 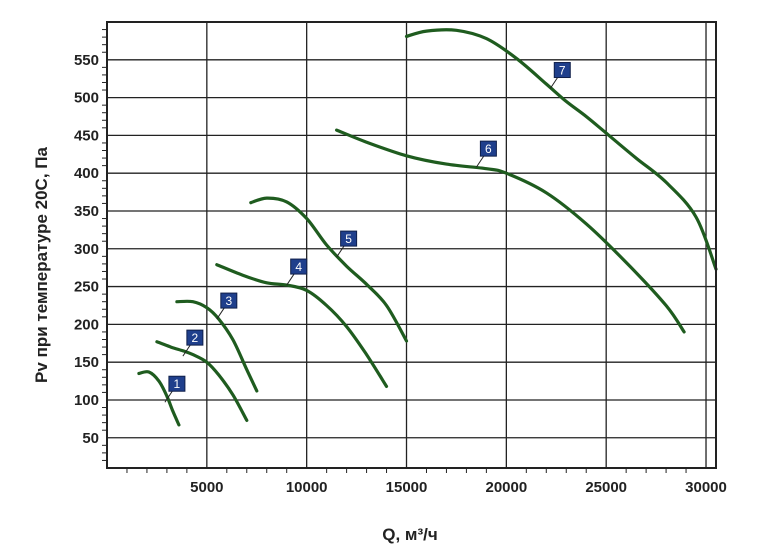 I want to click on y-tick-label: 300, so click(x=86, y=249).